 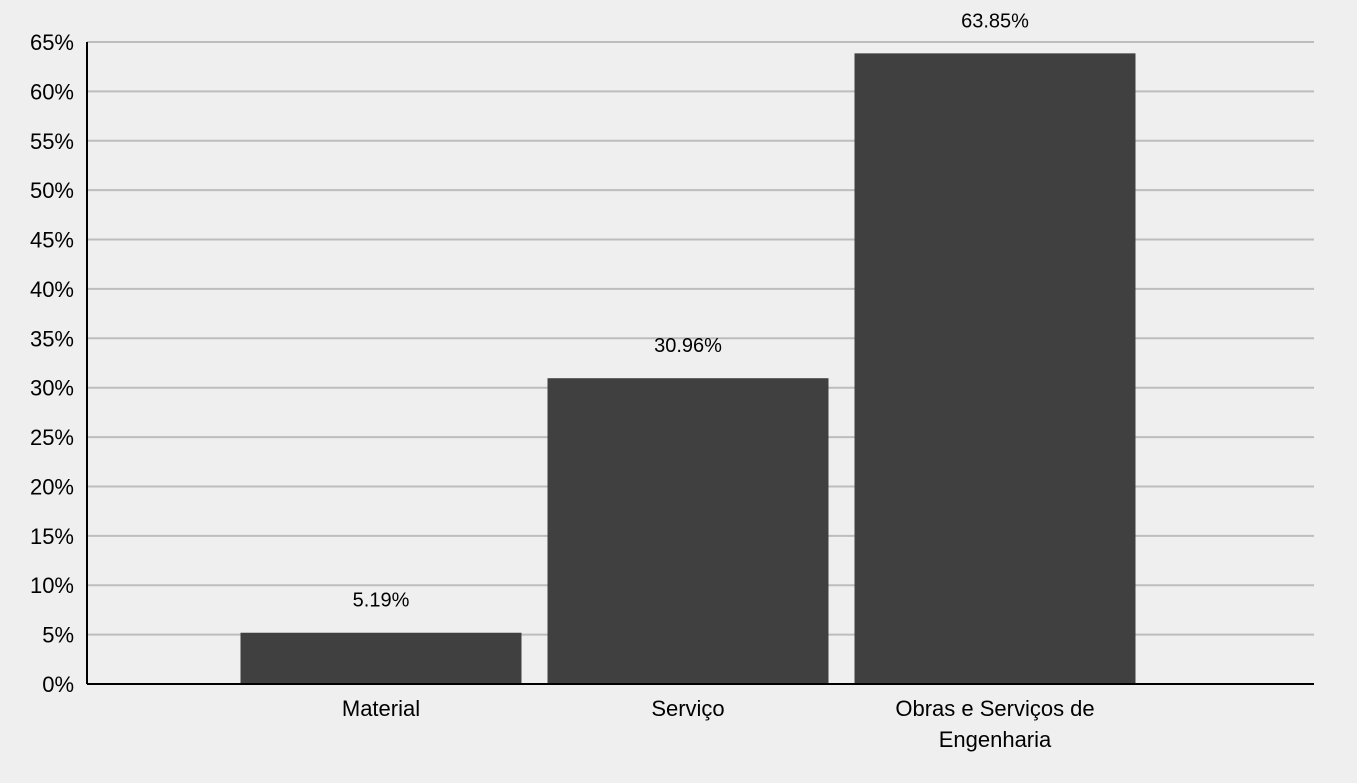 I want to click on x-tick-label: Material, so click(x=381, y=708).